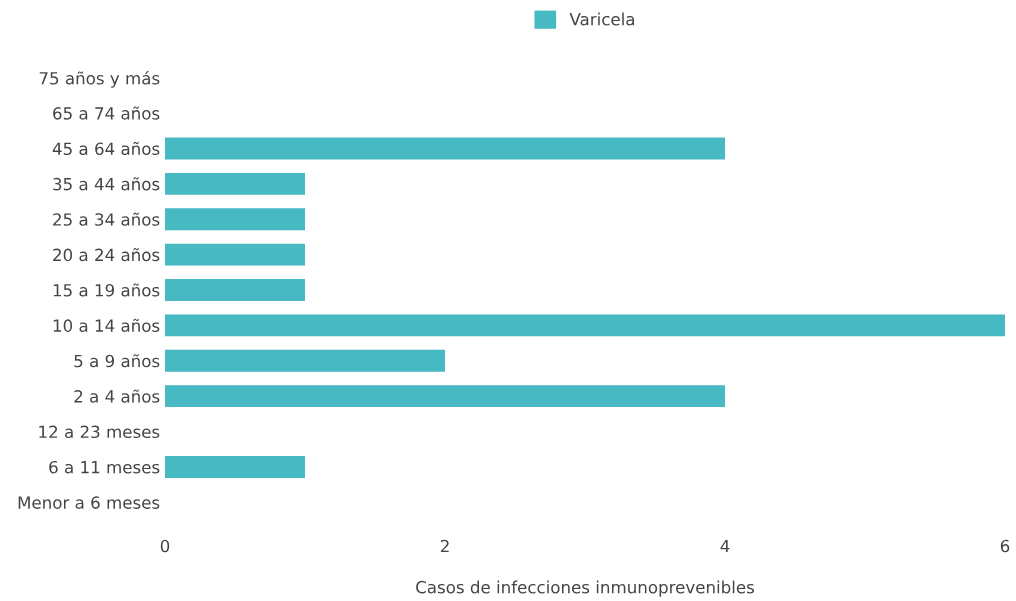  I want to click on x-axis-title: Casos de infecciones inmunoprevenibles, so click(585, 588).